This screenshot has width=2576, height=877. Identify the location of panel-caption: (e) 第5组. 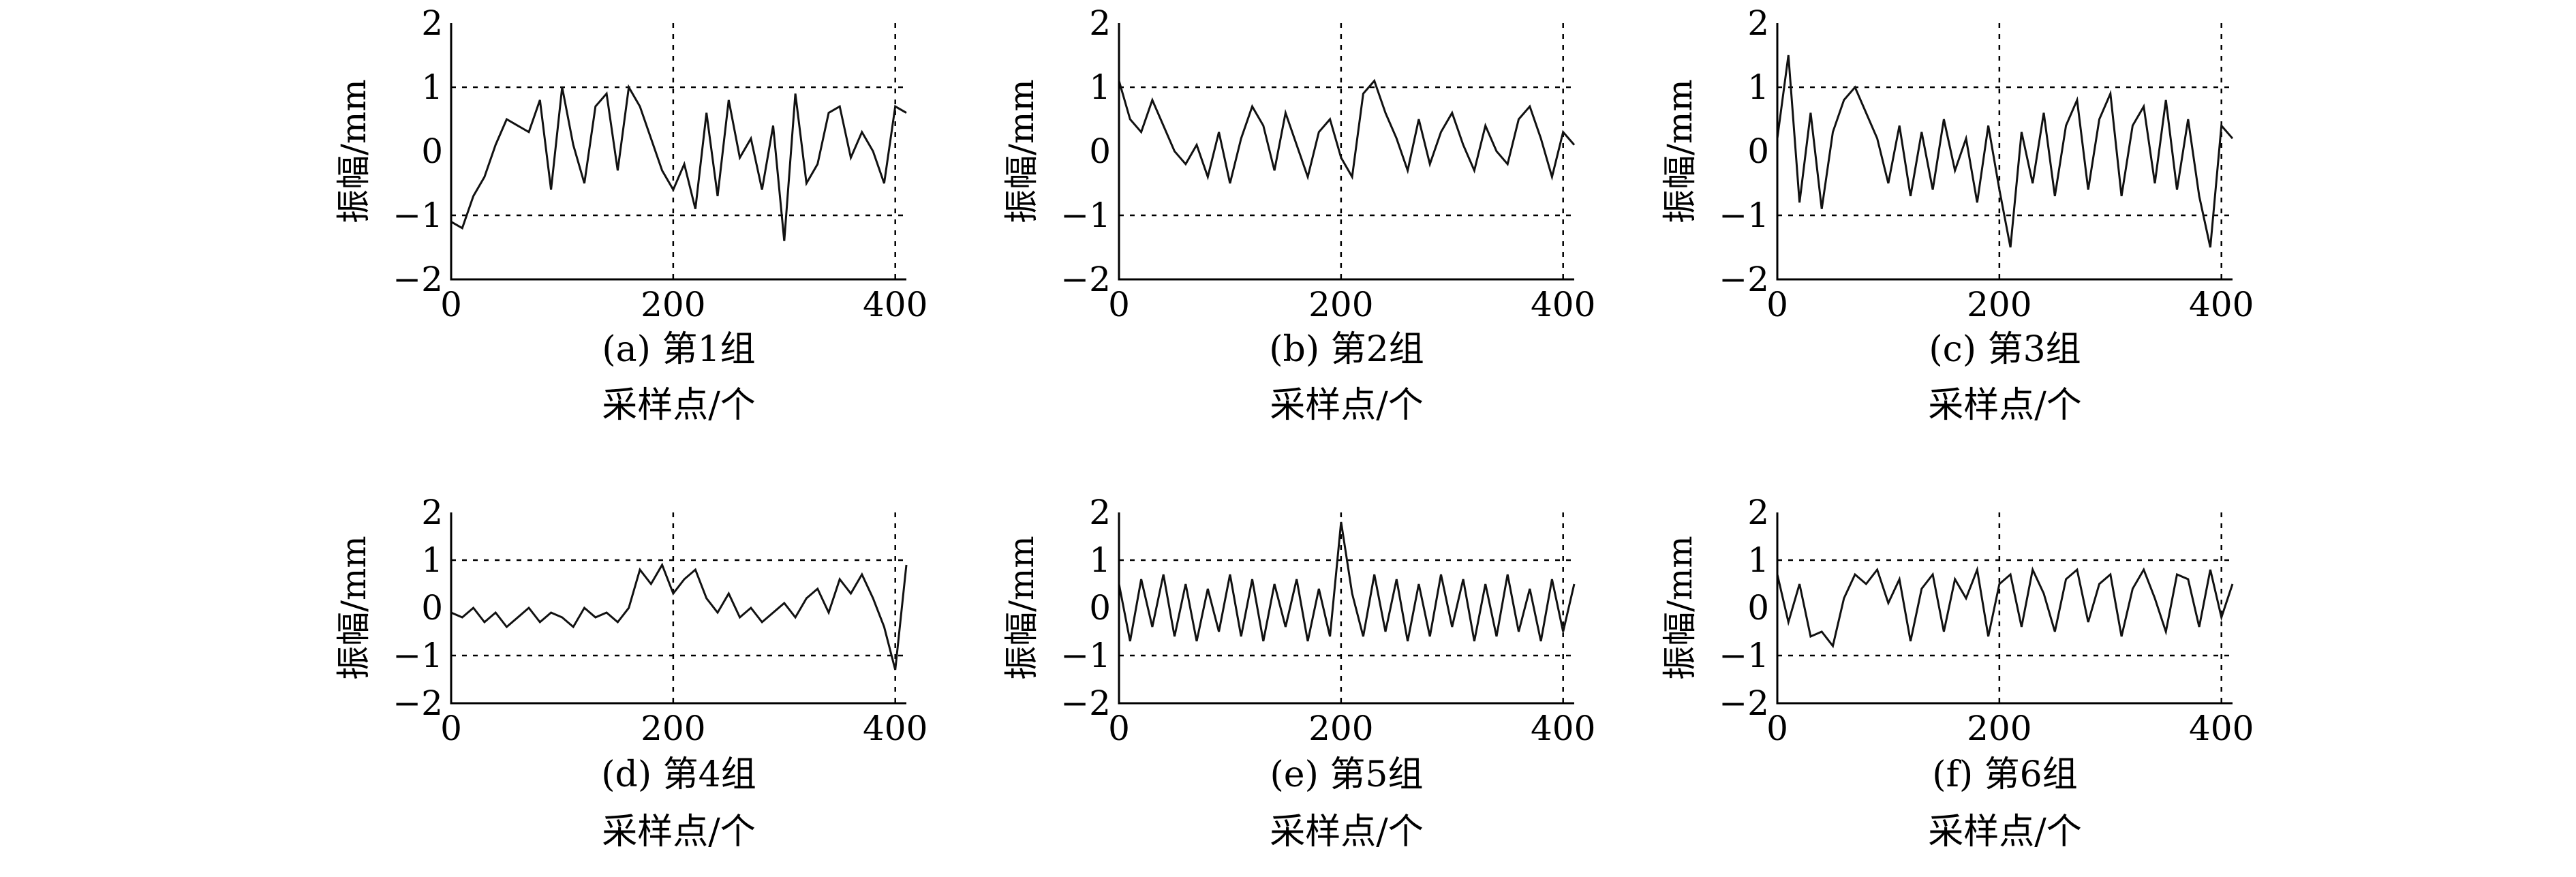
(1347, 774).